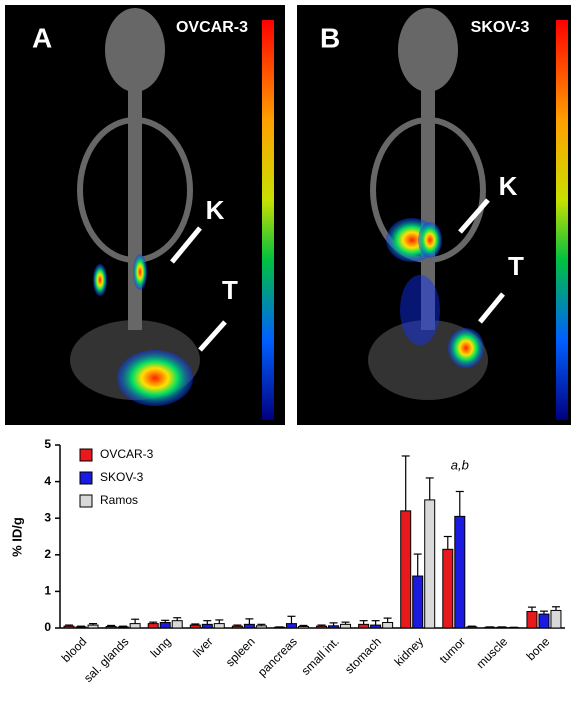 This screenshot has height=705, width=576. I want to click on x-tick-label: blood, so click(74, 649).